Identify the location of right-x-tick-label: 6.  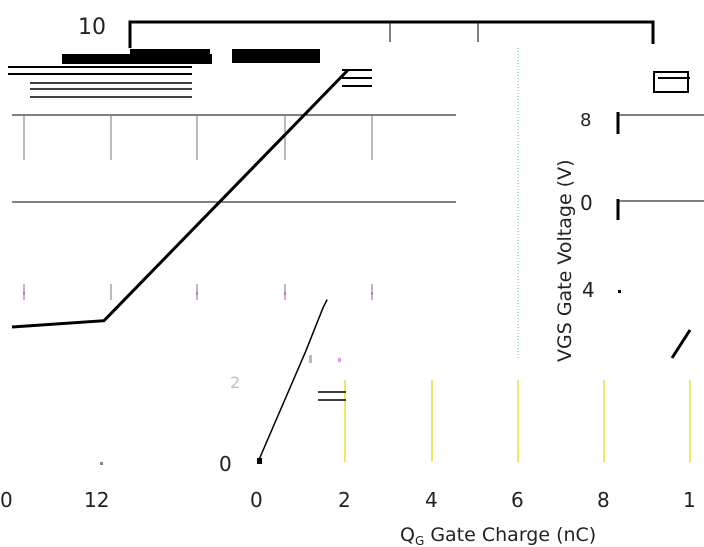
(517, 500).